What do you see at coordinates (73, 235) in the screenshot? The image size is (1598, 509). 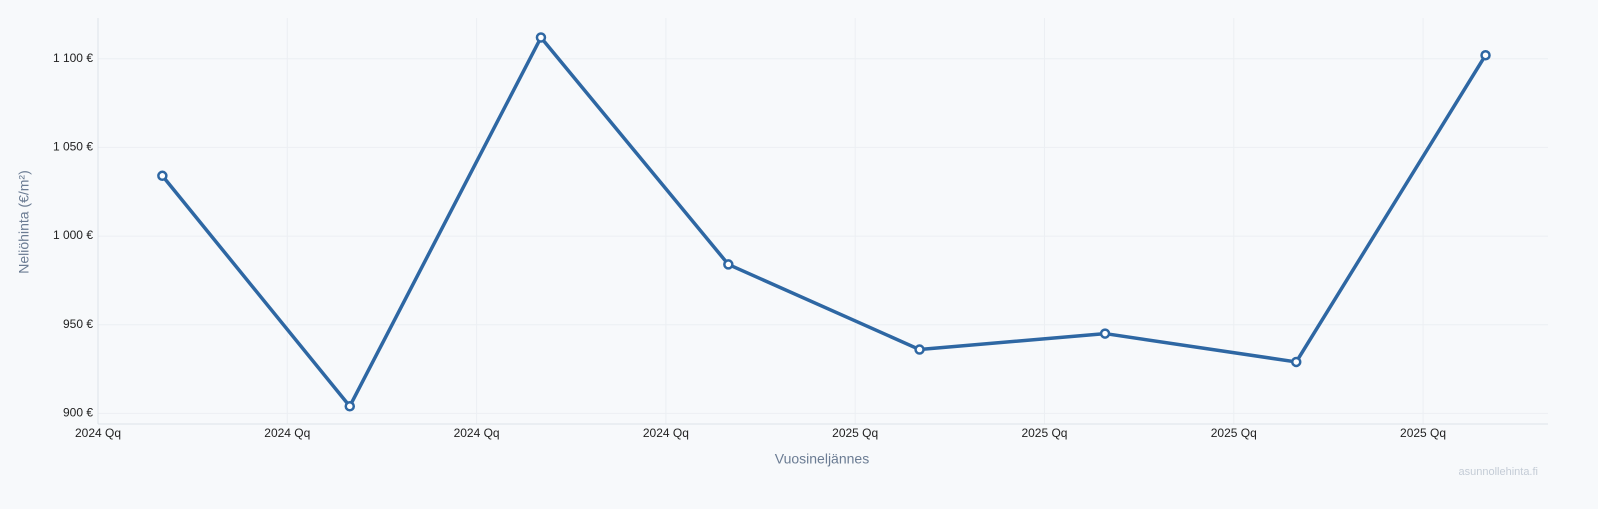 I see `y-tick-label: 1 000 €` at bounding box center [73, 235].